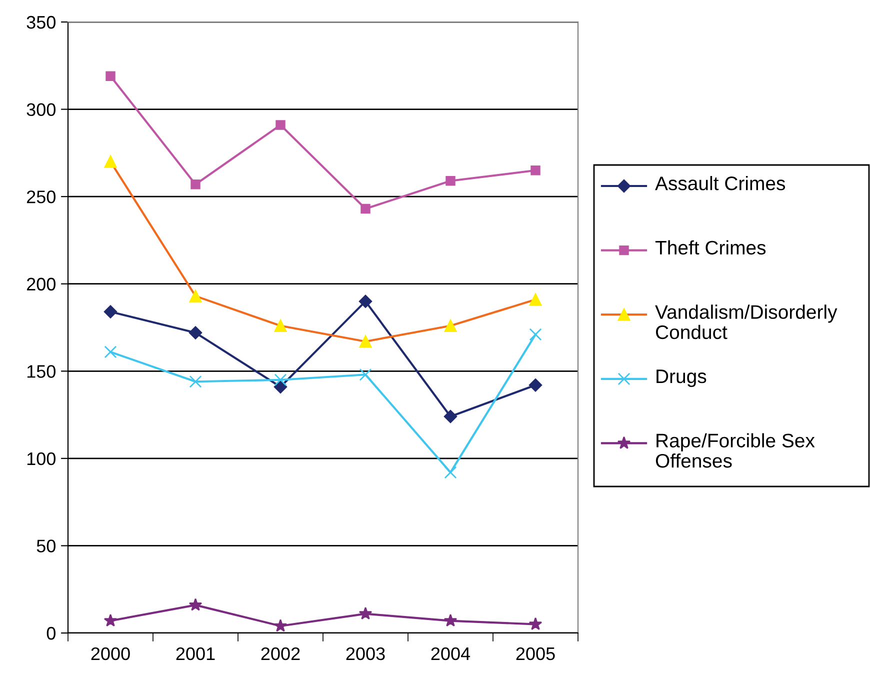 The image size is (871, 680). I want to click on y-tick-label: 200, so click(41, 284).